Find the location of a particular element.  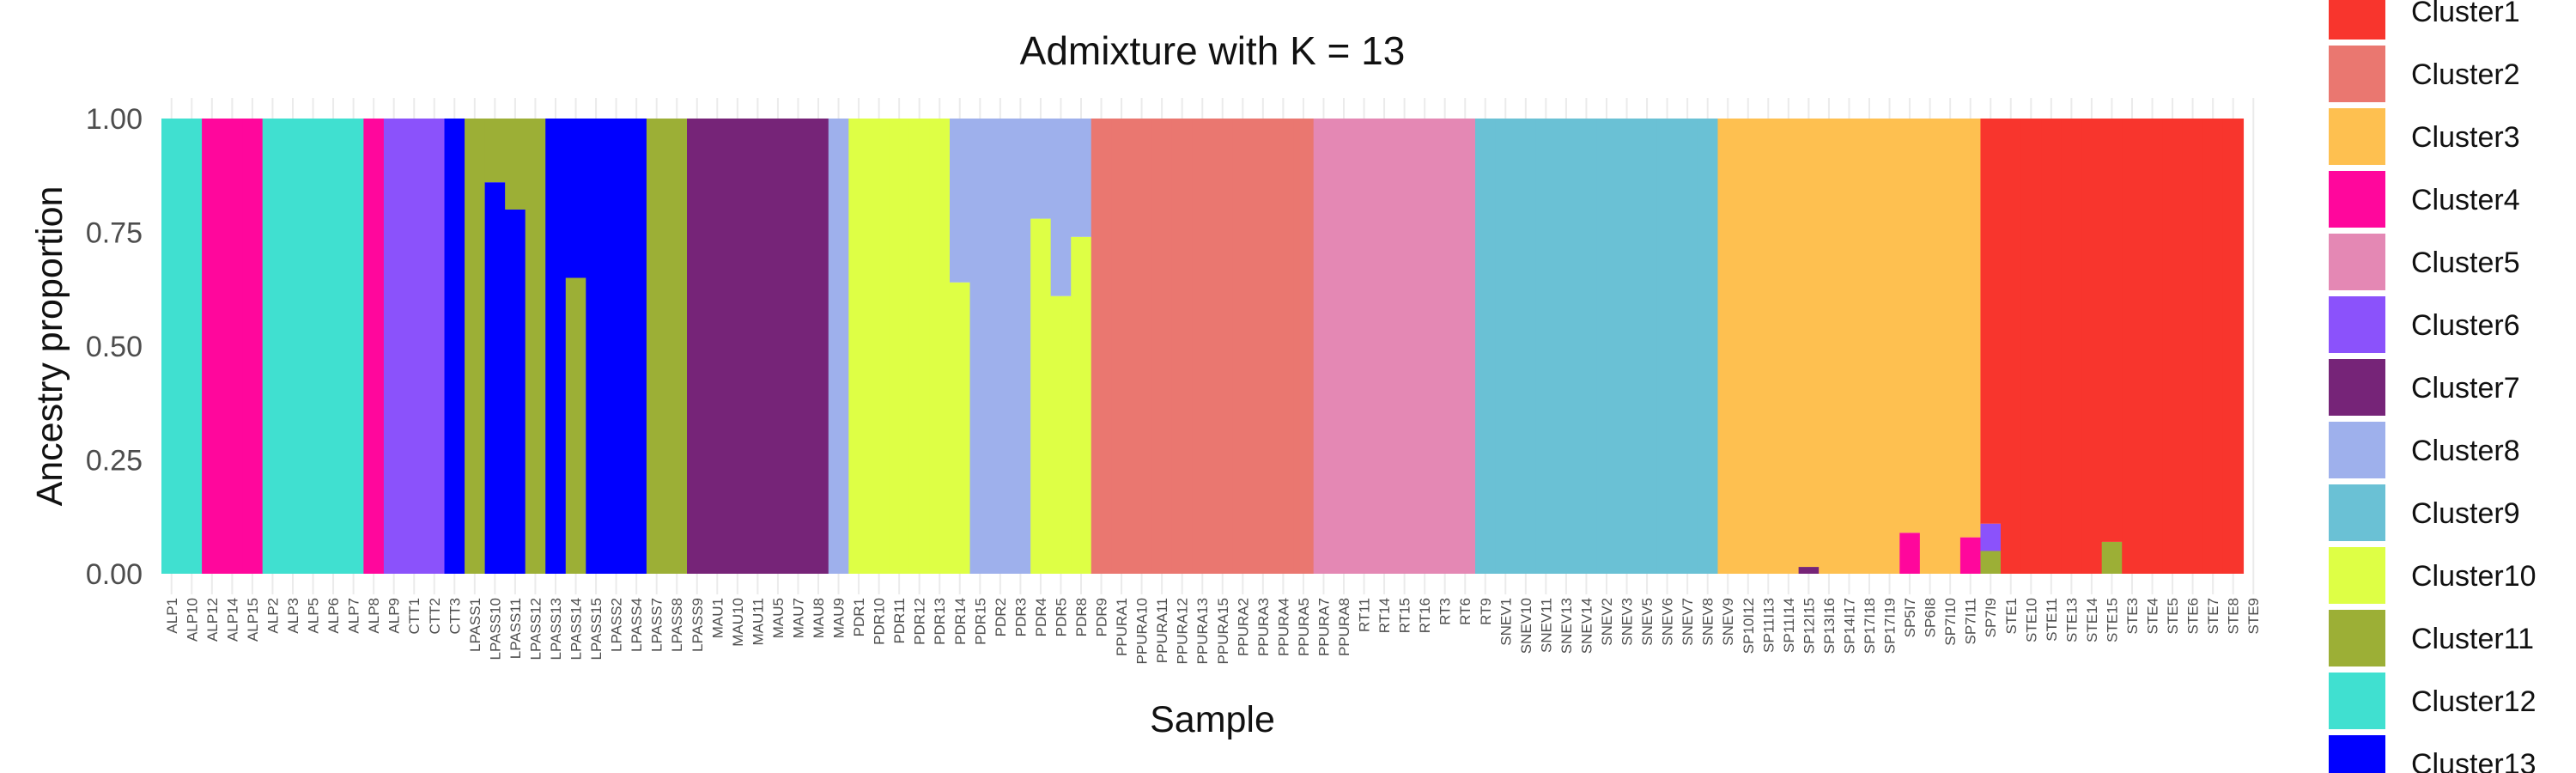

x-tick-label: PDR5 is located at coordinates (1061, 617).